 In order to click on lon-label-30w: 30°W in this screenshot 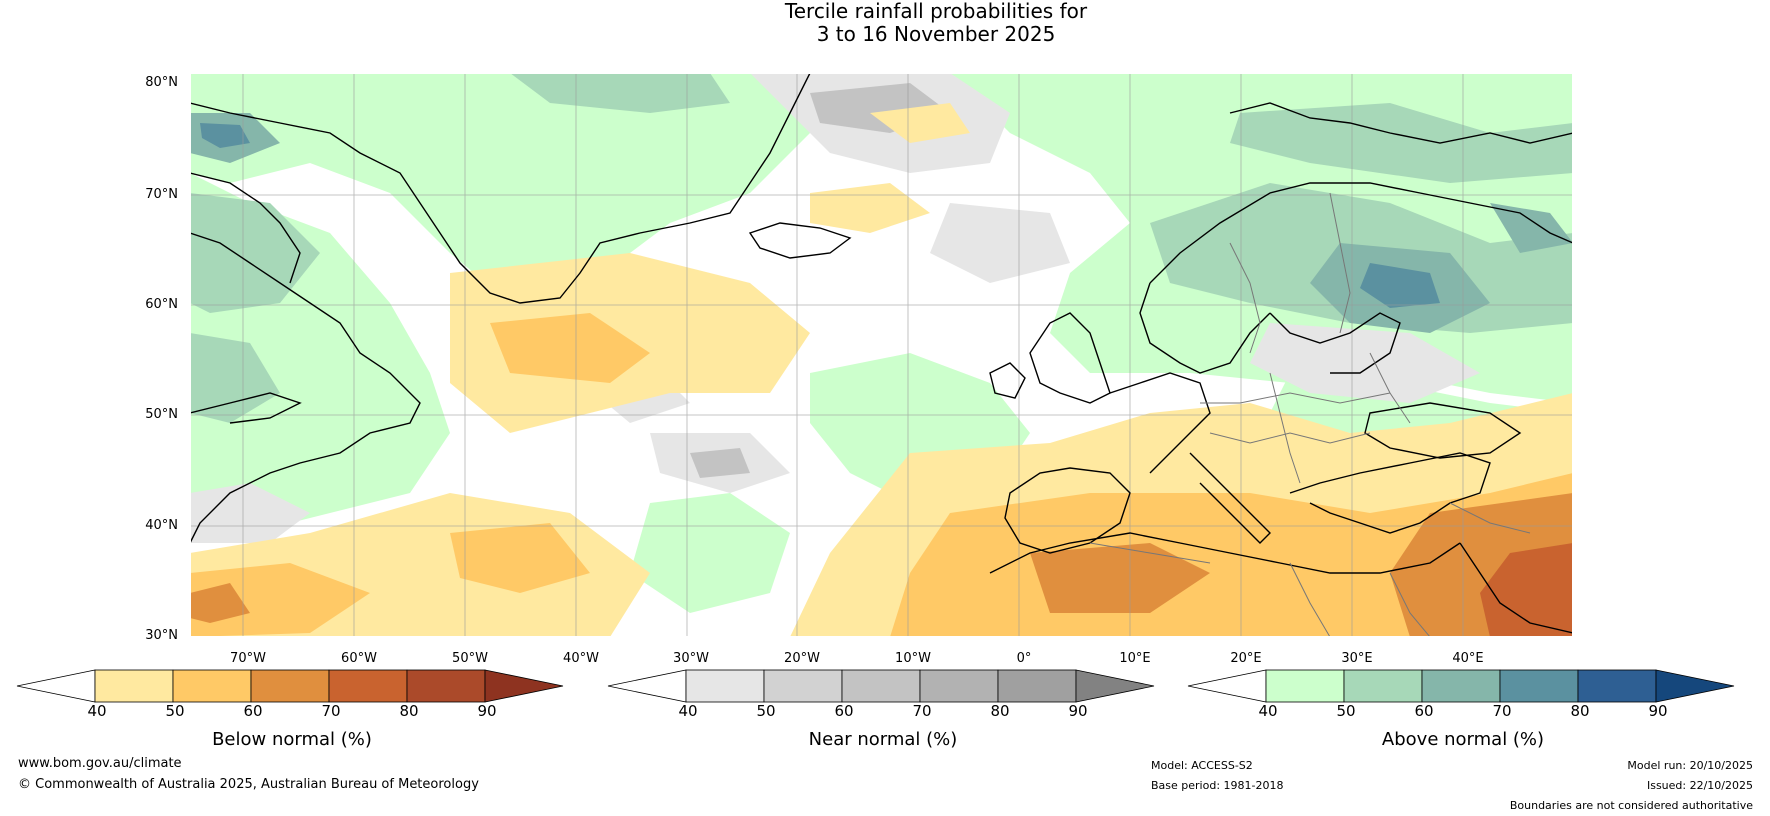, I will do `click(691, 658)`.